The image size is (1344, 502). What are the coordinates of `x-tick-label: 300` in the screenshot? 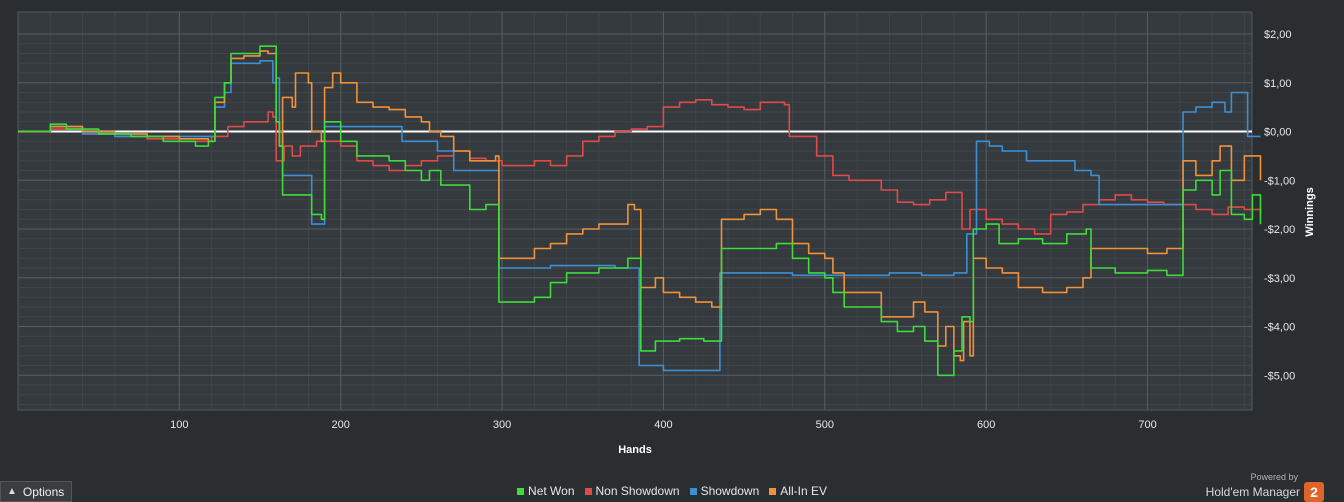 It's located at (502, 425).